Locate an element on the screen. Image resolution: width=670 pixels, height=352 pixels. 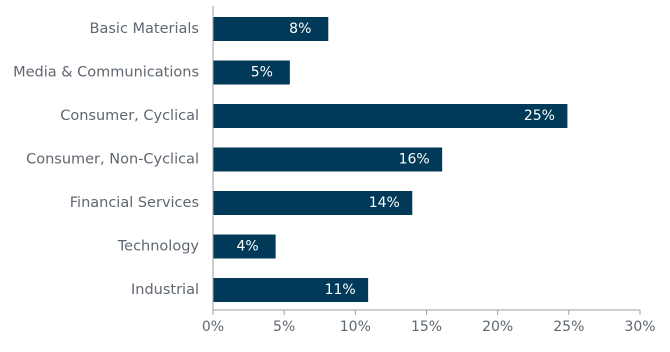
data-label: 8% is located at coordinates (300, 29).